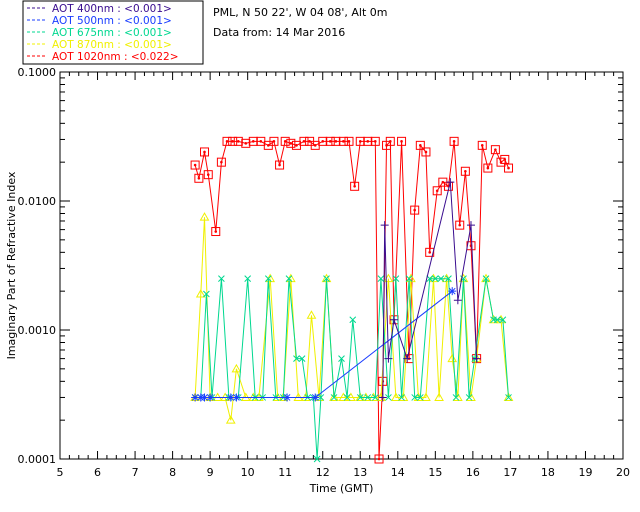 This screenshot has height=512, width=640. Describe the element at coordinates (172, 472) in the screenshot. I see `x-tick-label: 8` at that location.